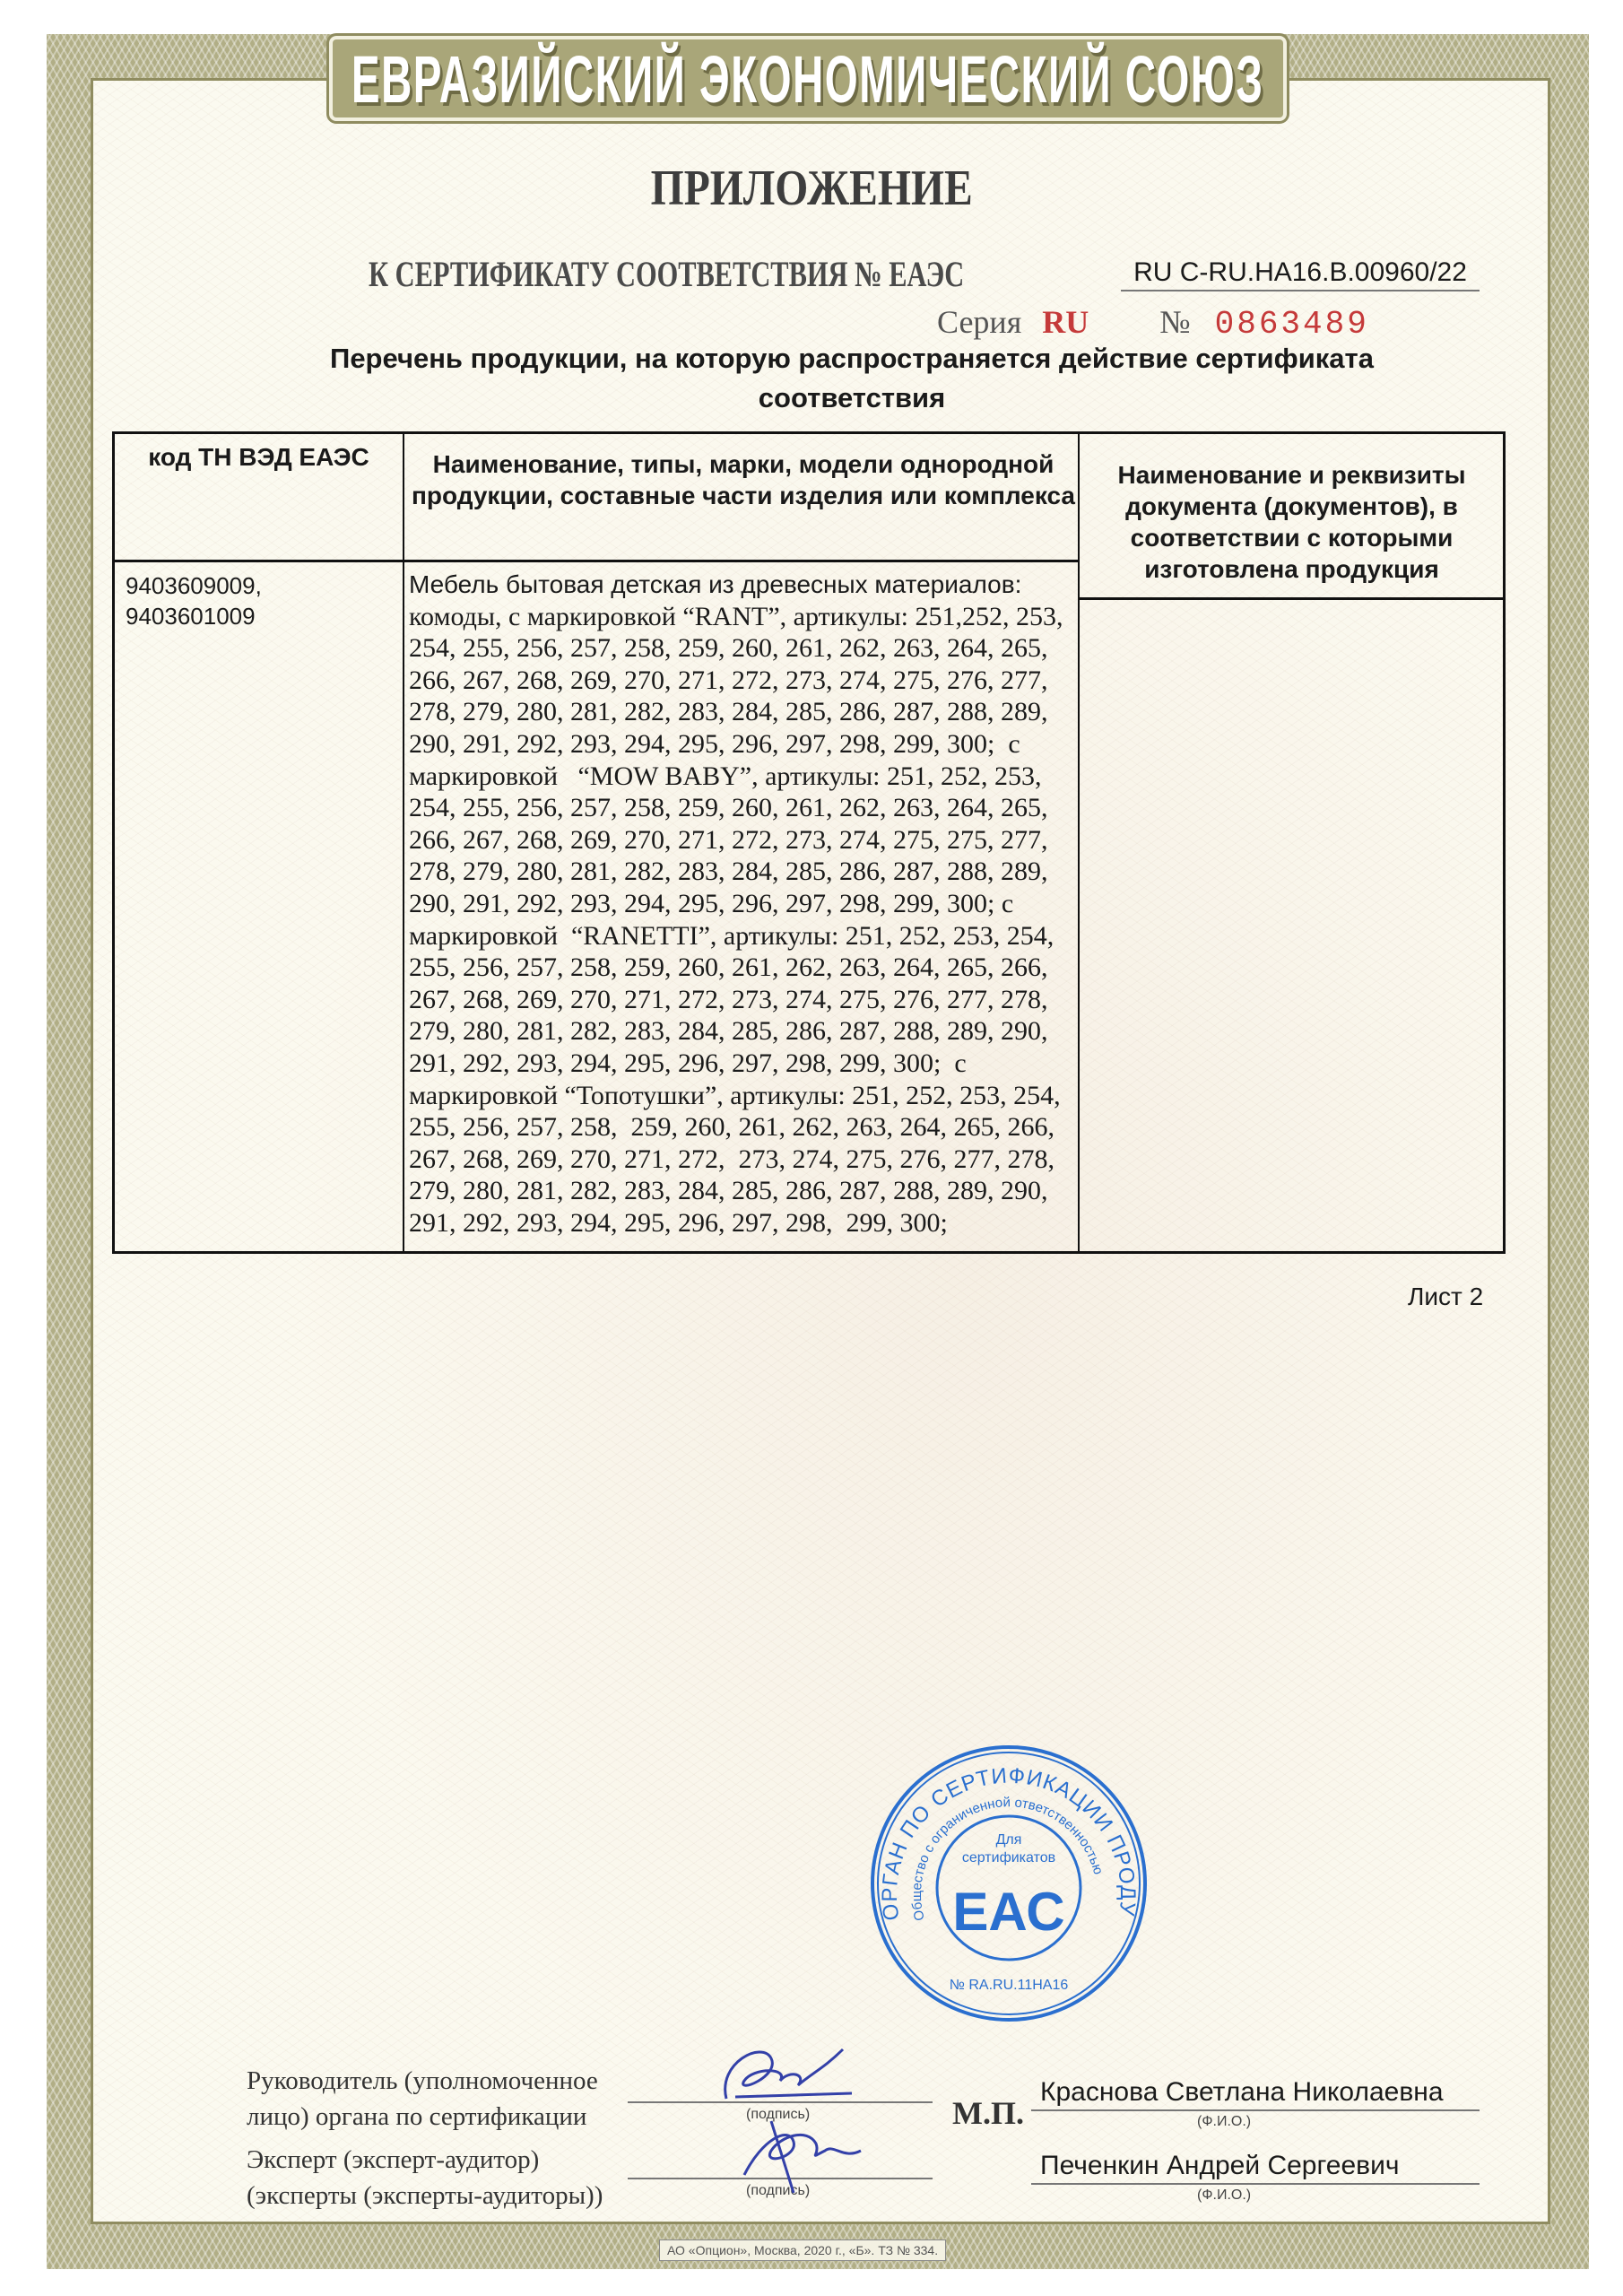 The image size is (1623, 2296). Describe the element at coordinates (194, 585) in the screenshot. I see `hs-code: 9403609009,` at that location.